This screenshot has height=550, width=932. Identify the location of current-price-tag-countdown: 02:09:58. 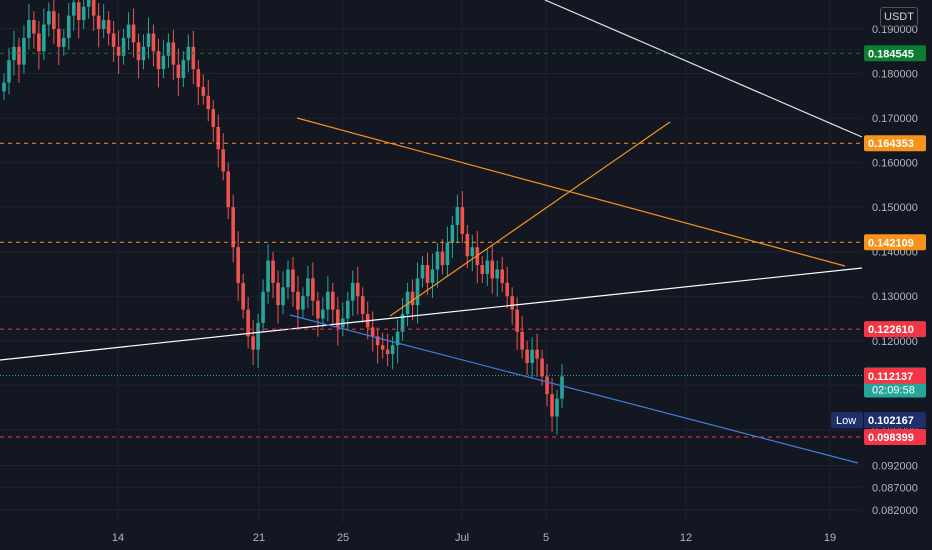
(893, 390).